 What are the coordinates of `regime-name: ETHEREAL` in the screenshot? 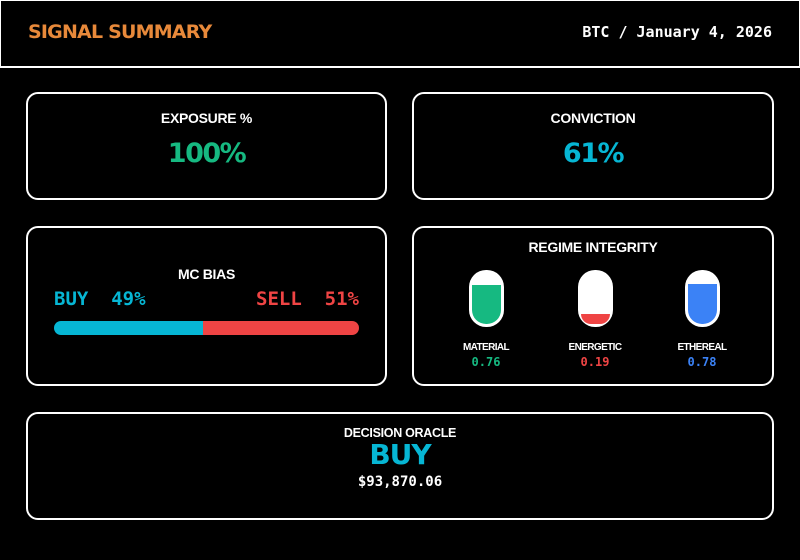 It's located at (702, 347).